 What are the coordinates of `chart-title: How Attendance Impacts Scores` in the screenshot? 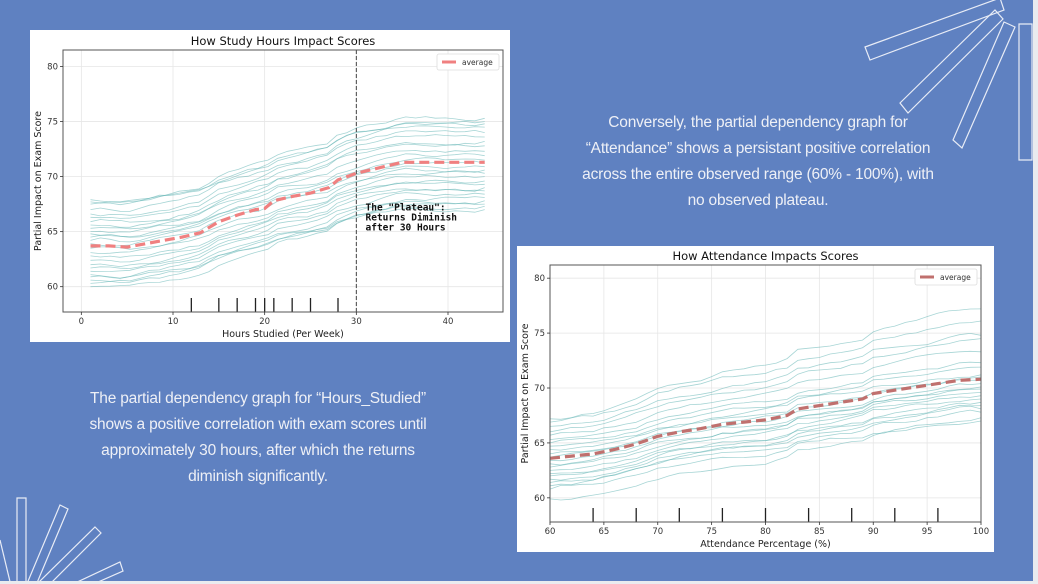 It's located at (765, 256).